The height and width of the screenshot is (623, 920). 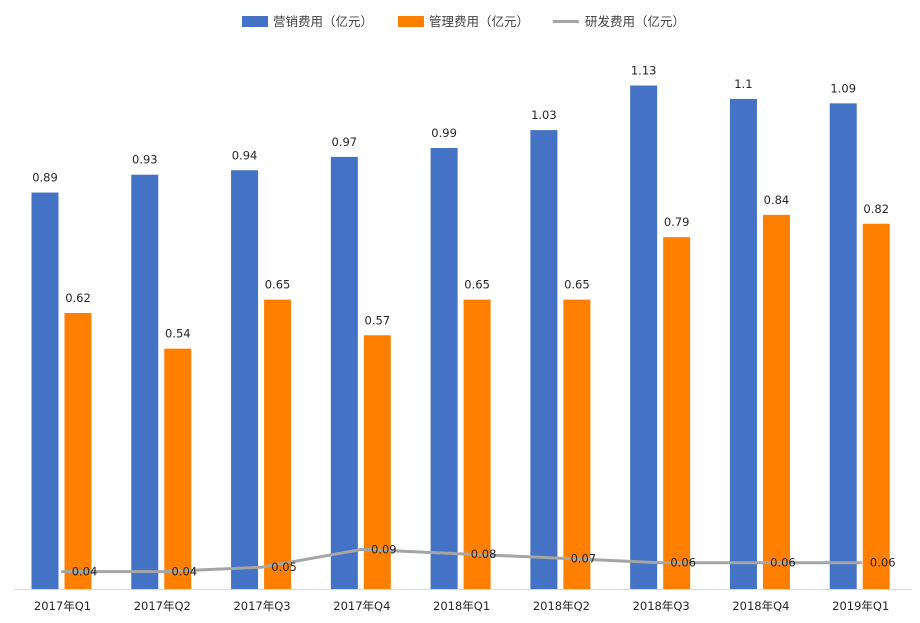 I want to click on legend-swatch-management, so click(x=411, y=21).